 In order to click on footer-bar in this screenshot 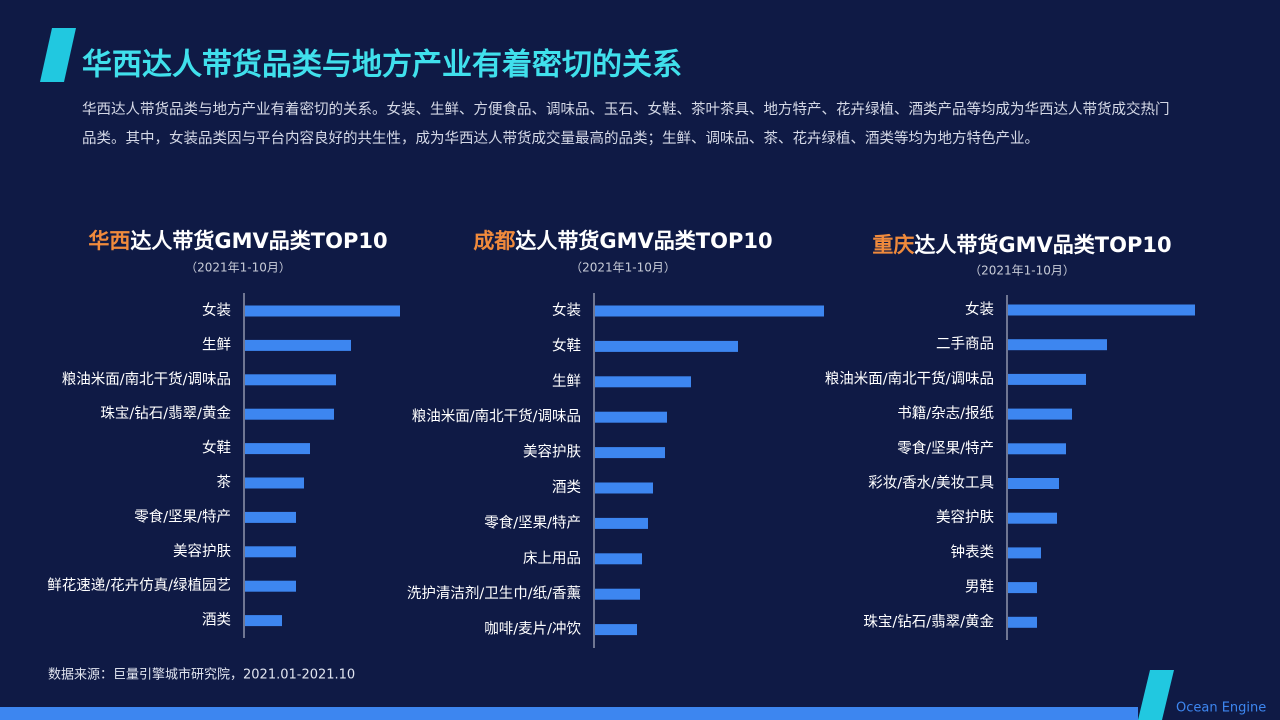, I will do `click(569, 713)`.